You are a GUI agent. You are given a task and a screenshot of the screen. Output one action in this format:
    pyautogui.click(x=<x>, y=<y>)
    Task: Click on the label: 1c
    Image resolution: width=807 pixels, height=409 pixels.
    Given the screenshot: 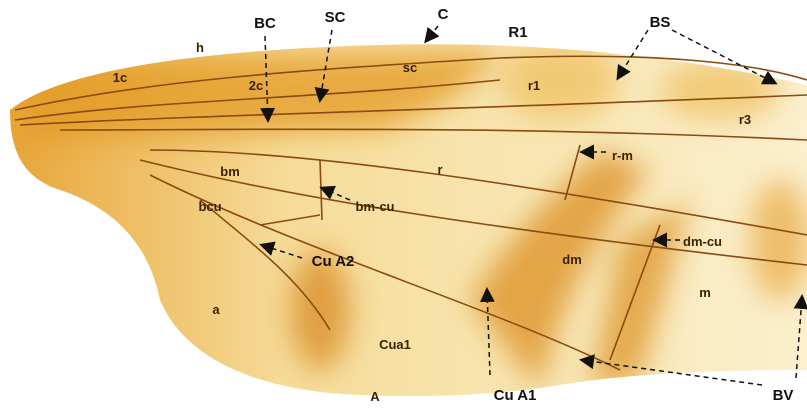 What is the action you would take?
    pyautogui.click(x=120, y=77)
    